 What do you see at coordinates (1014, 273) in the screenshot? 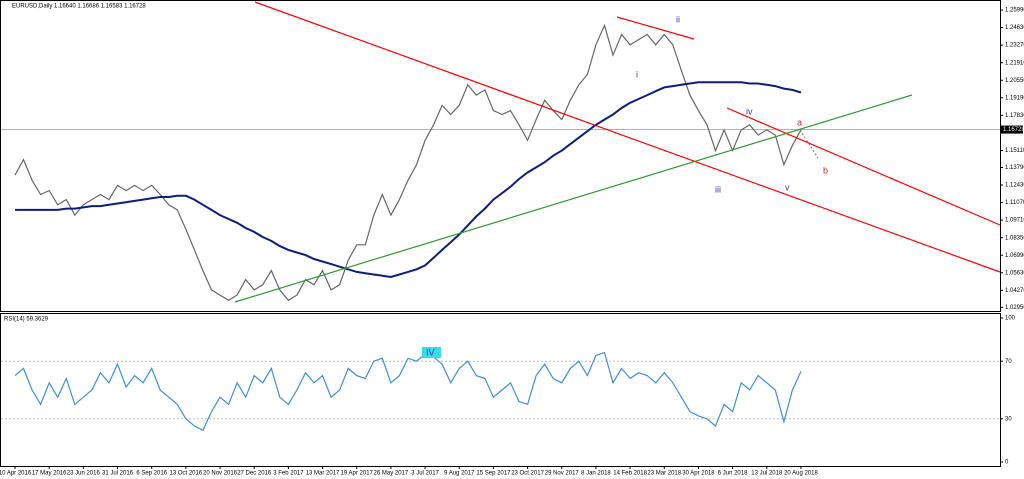
I see `y-tick-label: 1.05630` at bounding box center [1014, 273].